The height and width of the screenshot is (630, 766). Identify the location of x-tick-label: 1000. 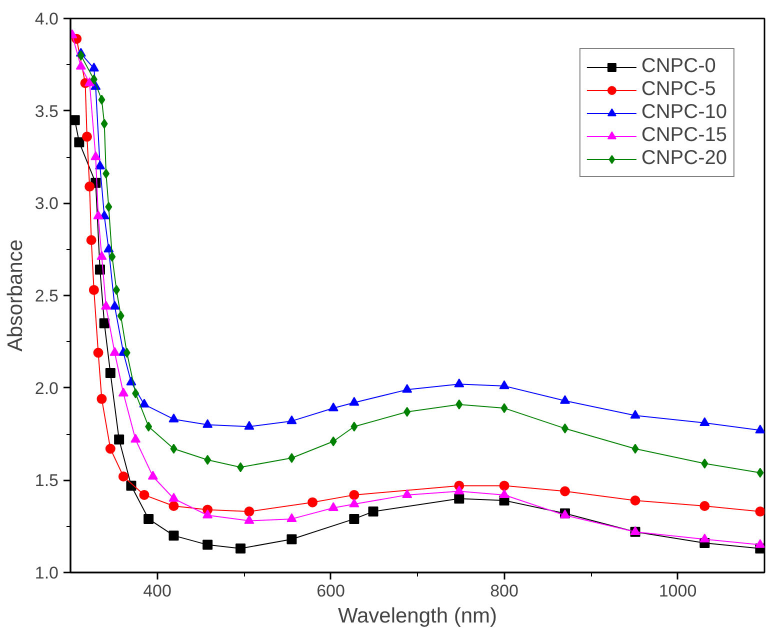
(677, 591).